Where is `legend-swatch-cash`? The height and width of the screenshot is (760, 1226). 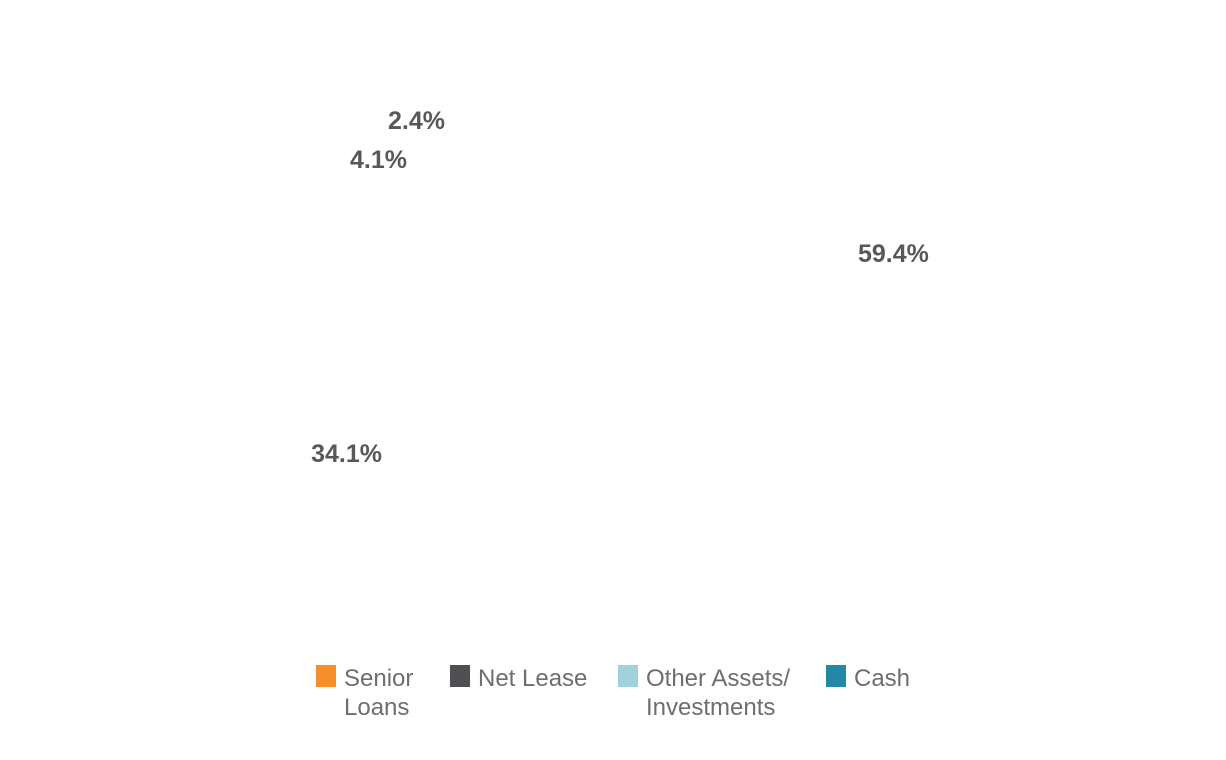
legend-swatch-cash is located at coordinates (836, 676).